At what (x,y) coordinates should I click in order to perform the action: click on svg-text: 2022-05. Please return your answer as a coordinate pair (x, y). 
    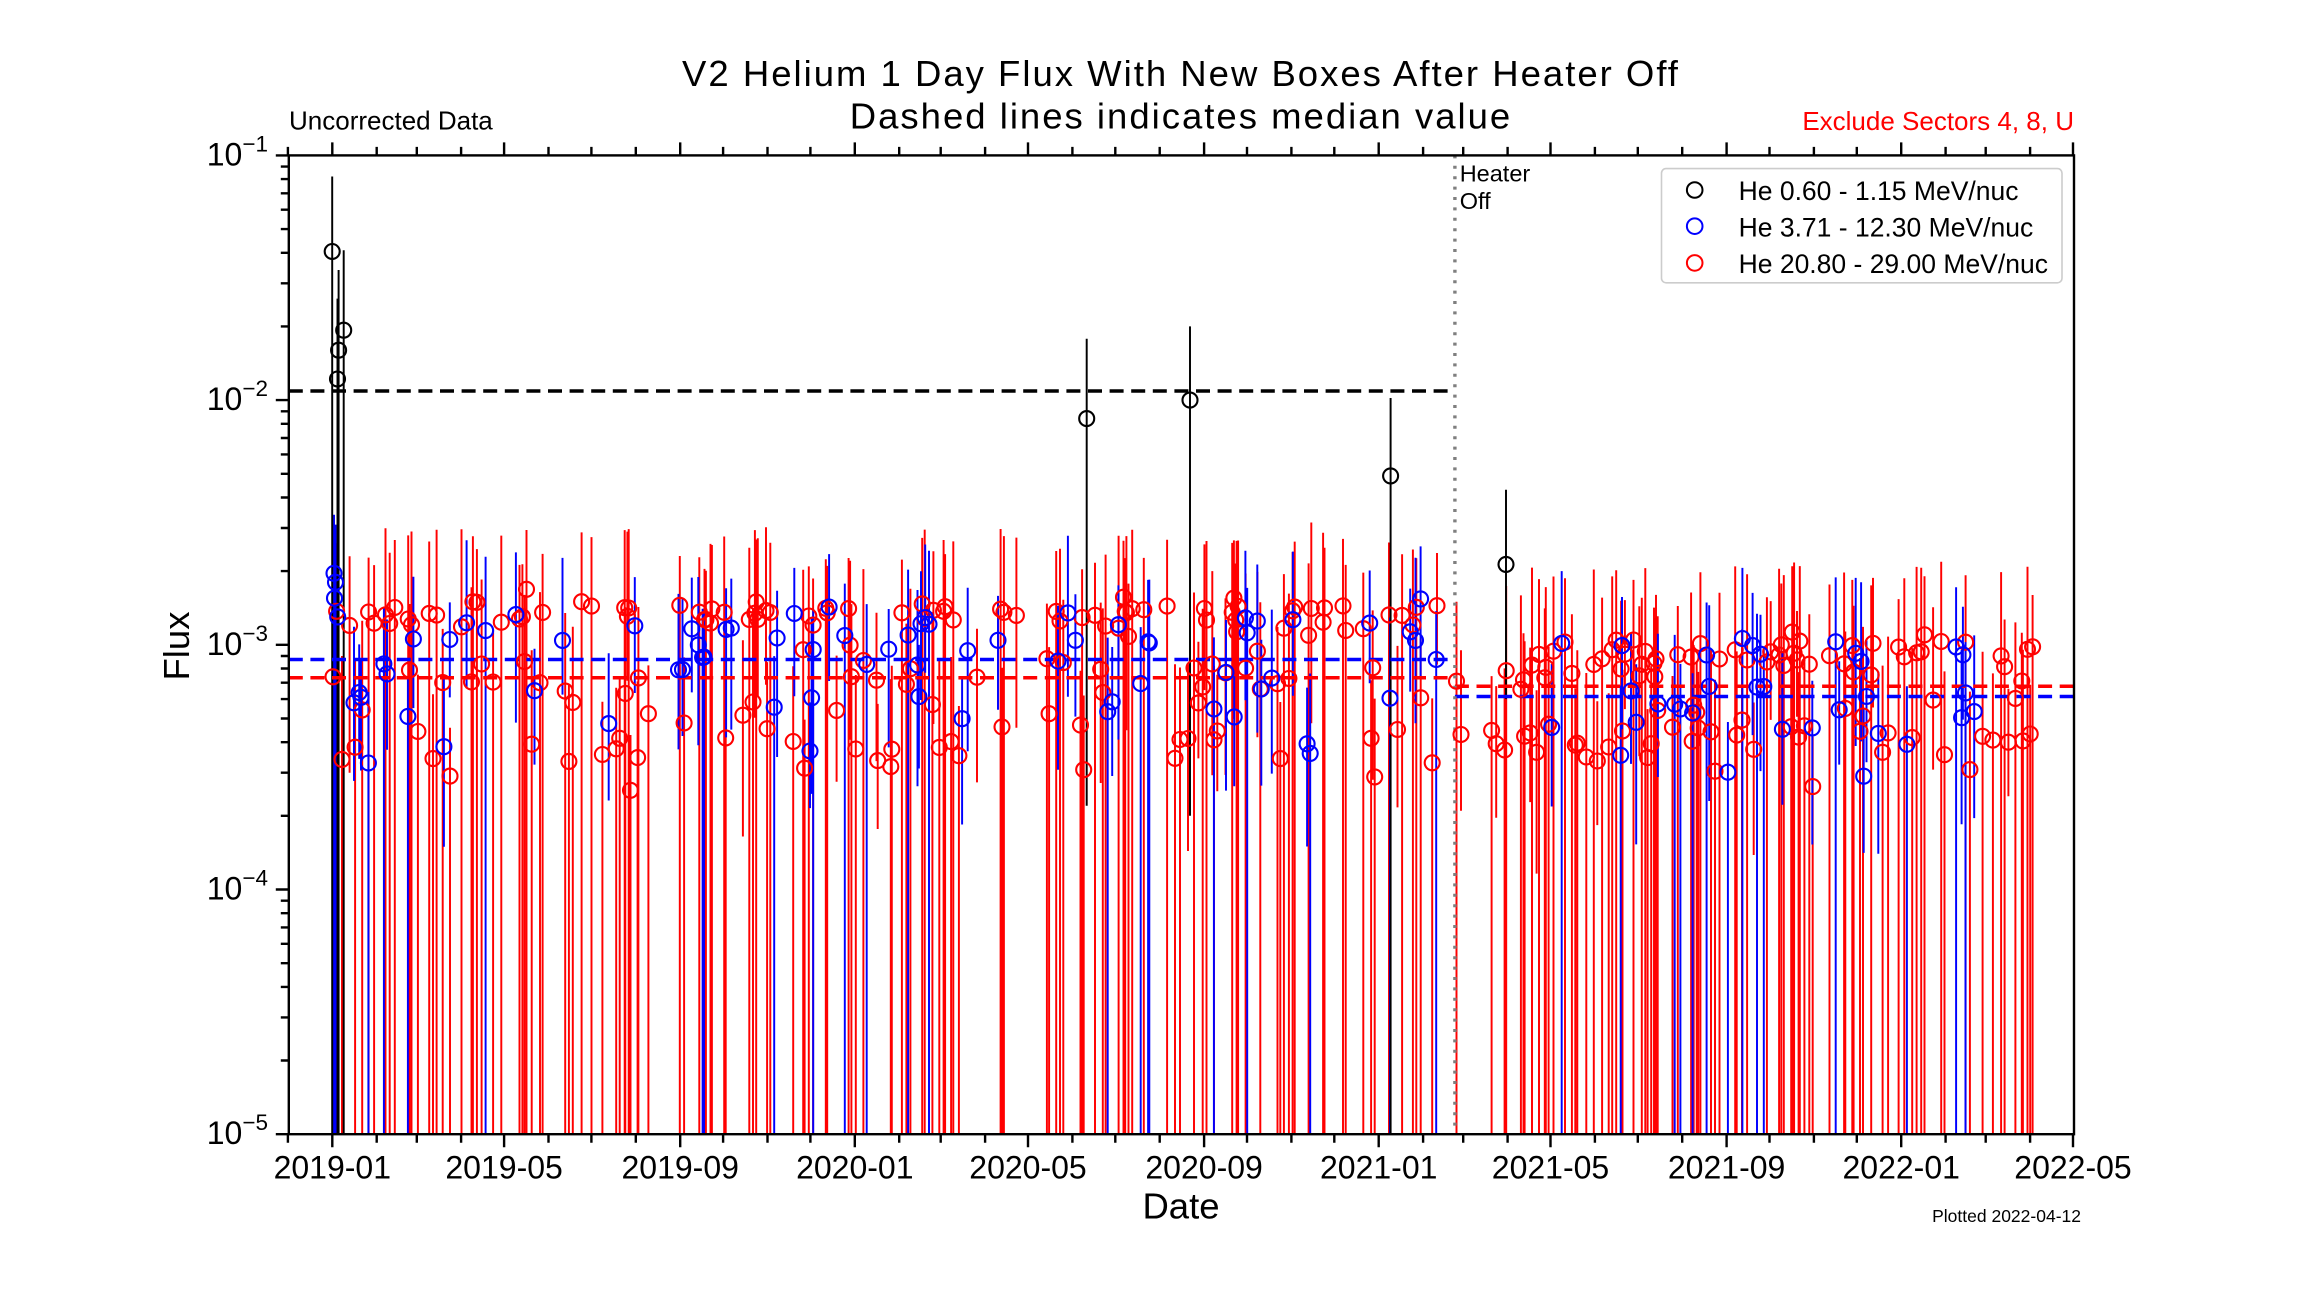
    Looking at the image, I should click on (2072, 1168).